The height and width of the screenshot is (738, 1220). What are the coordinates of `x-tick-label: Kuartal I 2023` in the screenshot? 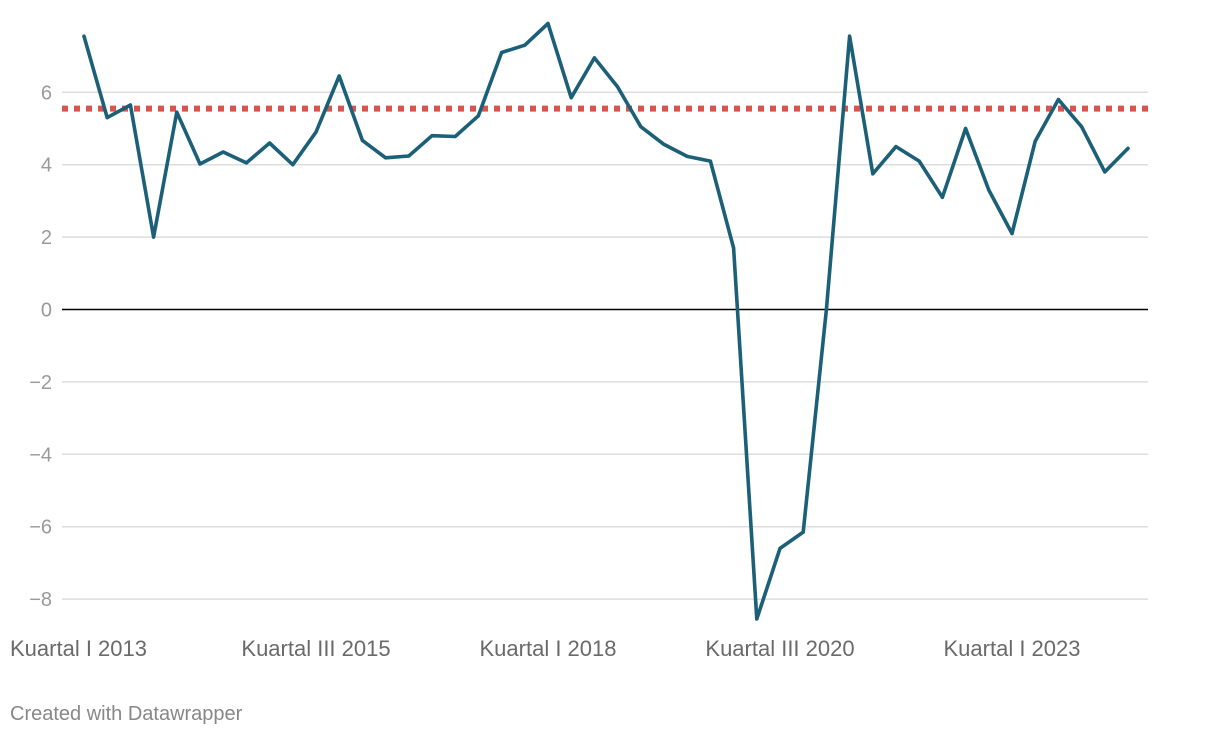 It's located at (1012, 648).